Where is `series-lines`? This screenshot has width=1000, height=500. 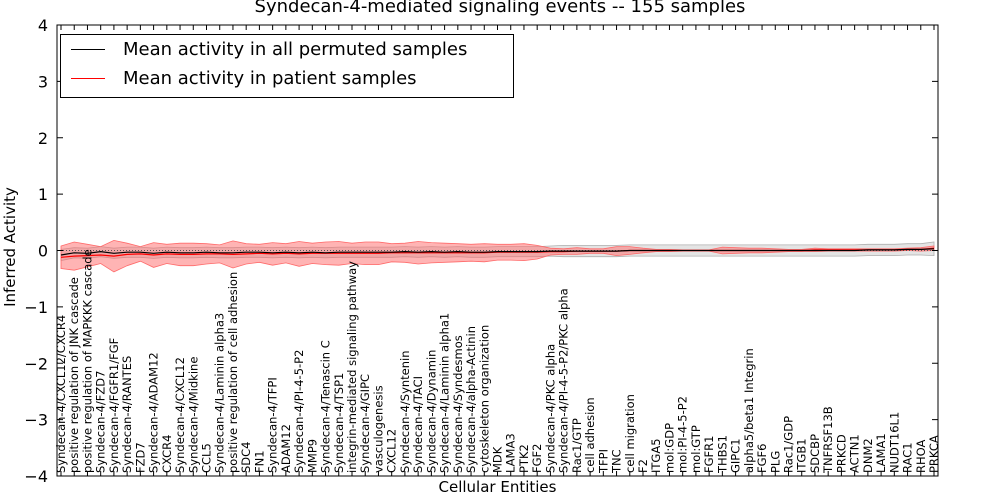
series-lines is located at coordinates (497, 252).